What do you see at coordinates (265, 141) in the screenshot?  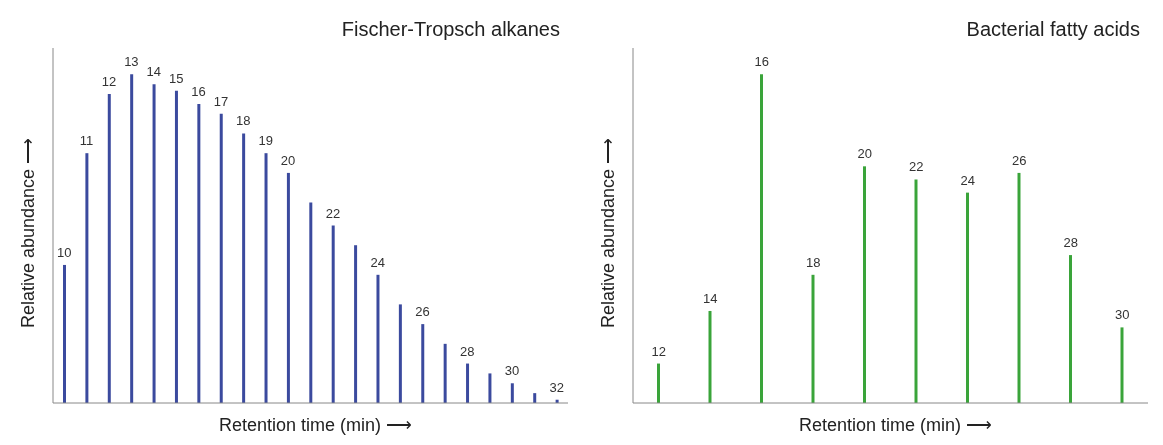 I see `x-tick-label: 19` at bounding box center [265, 141].